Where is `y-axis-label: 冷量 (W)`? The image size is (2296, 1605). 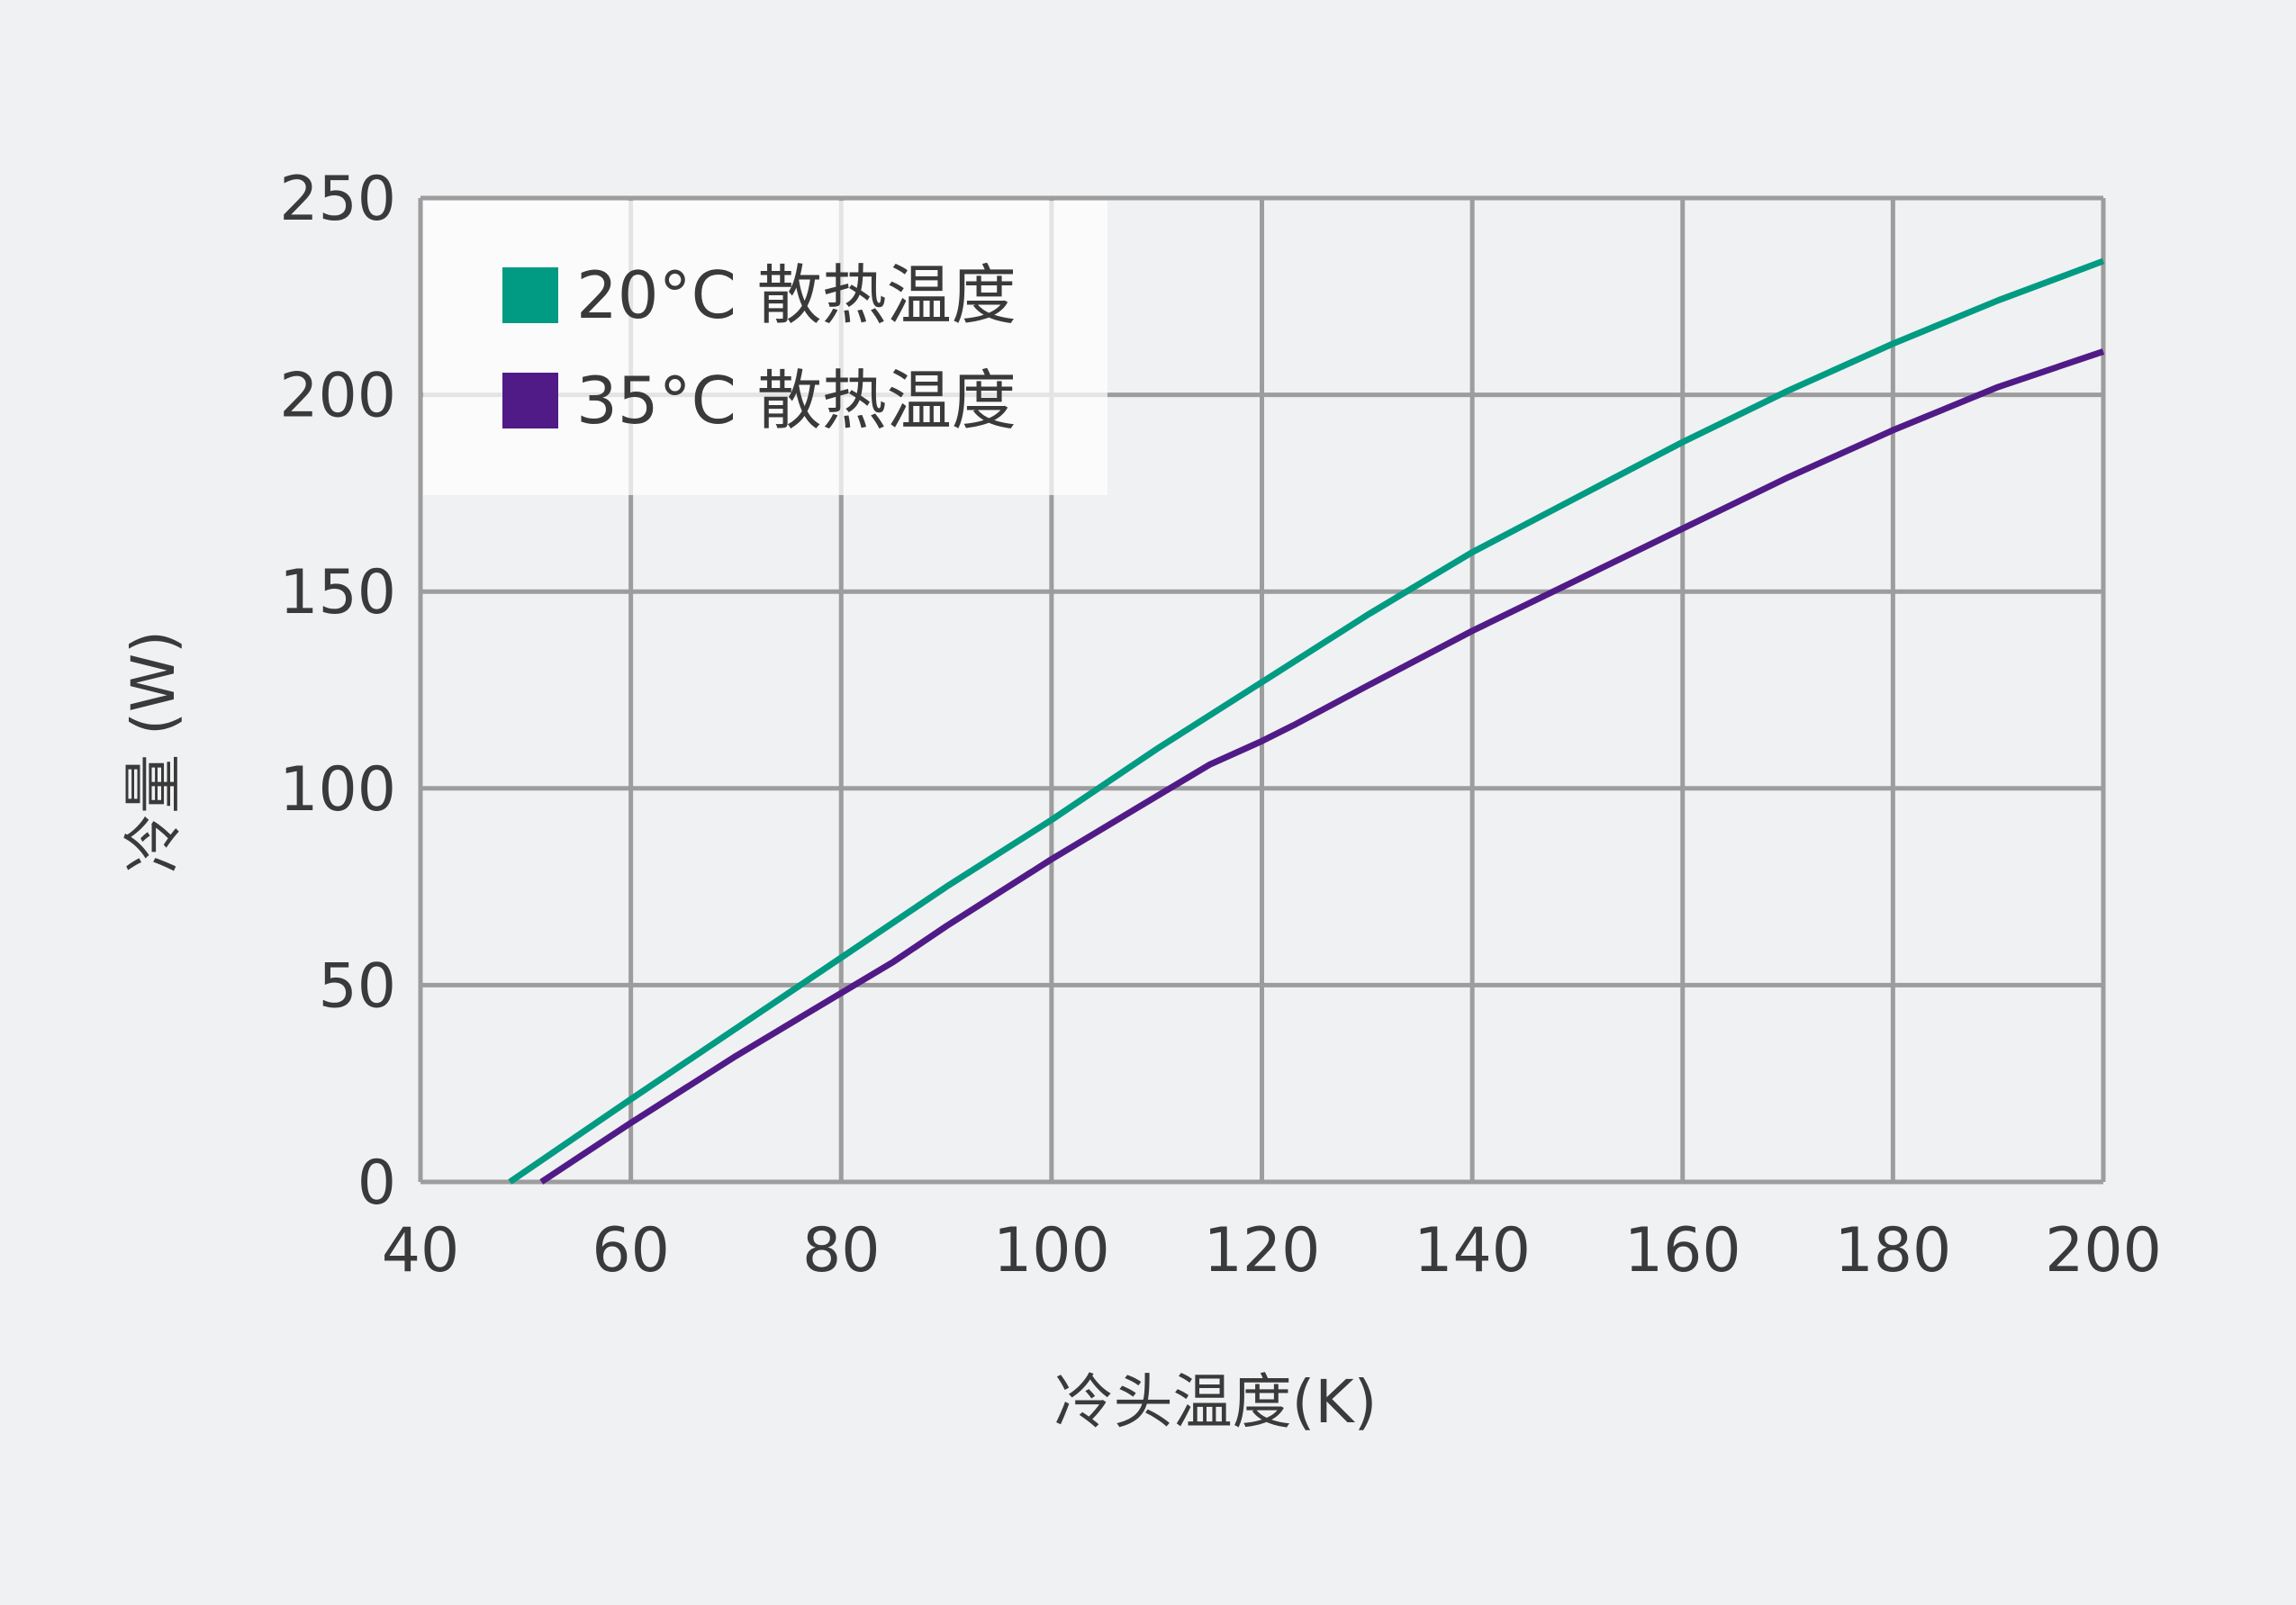 y-axis-label: 冷量 (W) is located at coordinates (153, 751).